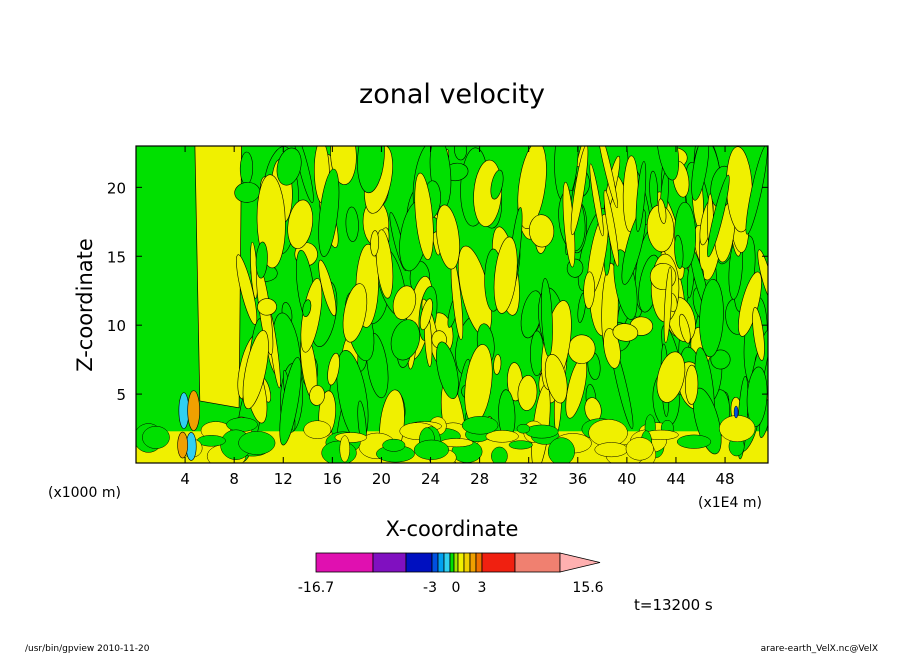 The image size is (904, 654). I want to click on chart-title: zonal velocity, so click(452, 94).